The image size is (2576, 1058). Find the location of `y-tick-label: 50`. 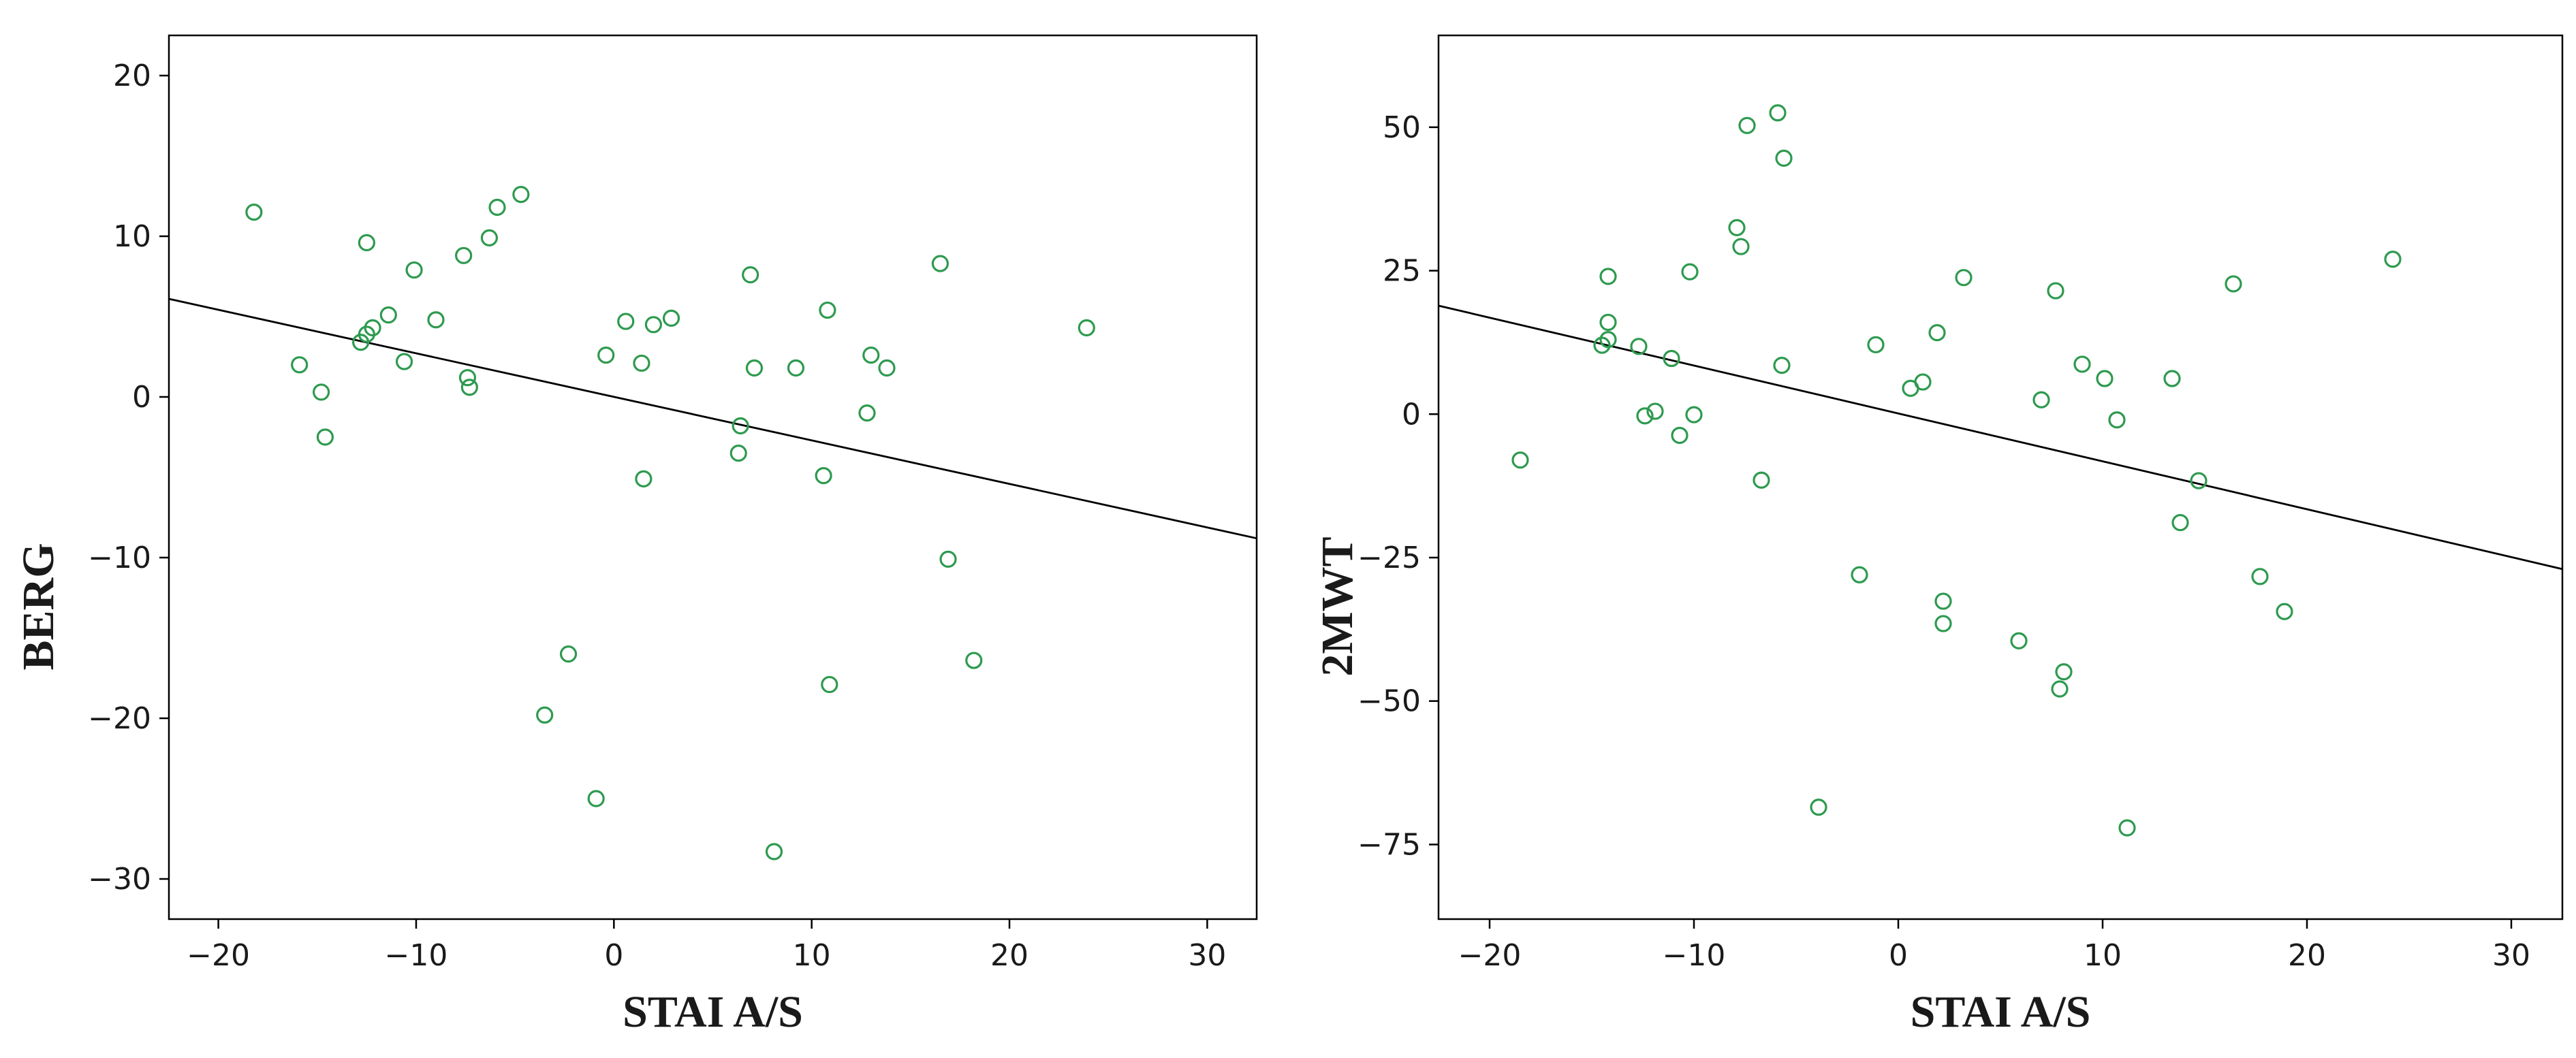

y-tick-label: 50 is located at coordinates (1402, 127).